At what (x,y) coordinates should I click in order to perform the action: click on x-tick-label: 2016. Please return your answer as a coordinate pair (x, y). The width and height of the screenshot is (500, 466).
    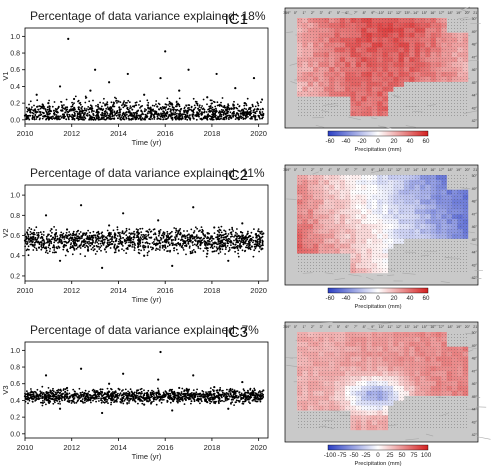
    Looking at the image, I should click on (165, 290).